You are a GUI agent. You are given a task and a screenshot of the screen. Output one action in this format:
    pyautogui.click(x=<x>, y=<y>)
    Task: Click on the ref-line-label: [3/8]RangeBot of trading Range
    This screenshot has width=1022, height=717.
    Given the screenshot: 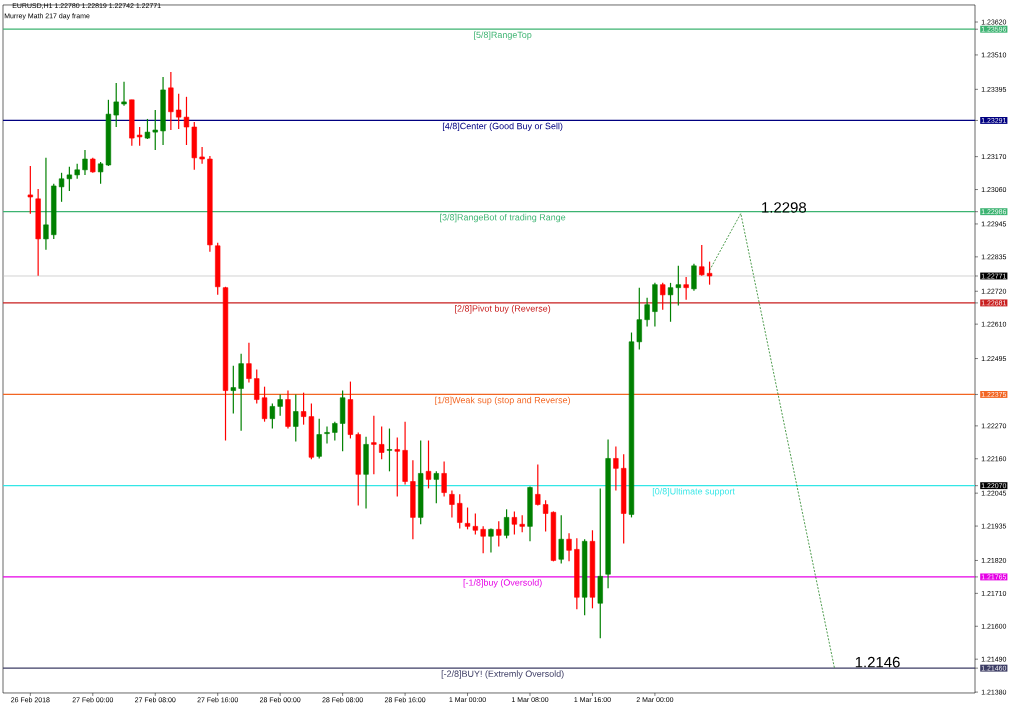 What is the action you would take?
    pyautogui.click(x=503, y=218)
    